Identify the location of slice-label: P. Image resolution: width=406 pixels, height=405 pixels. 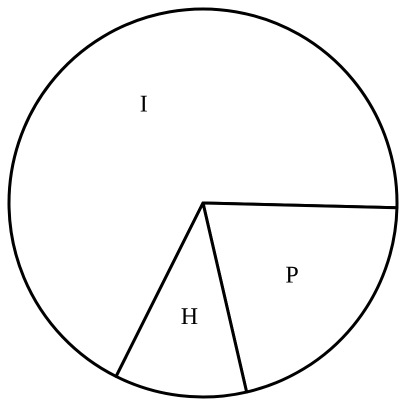
(292, 275).